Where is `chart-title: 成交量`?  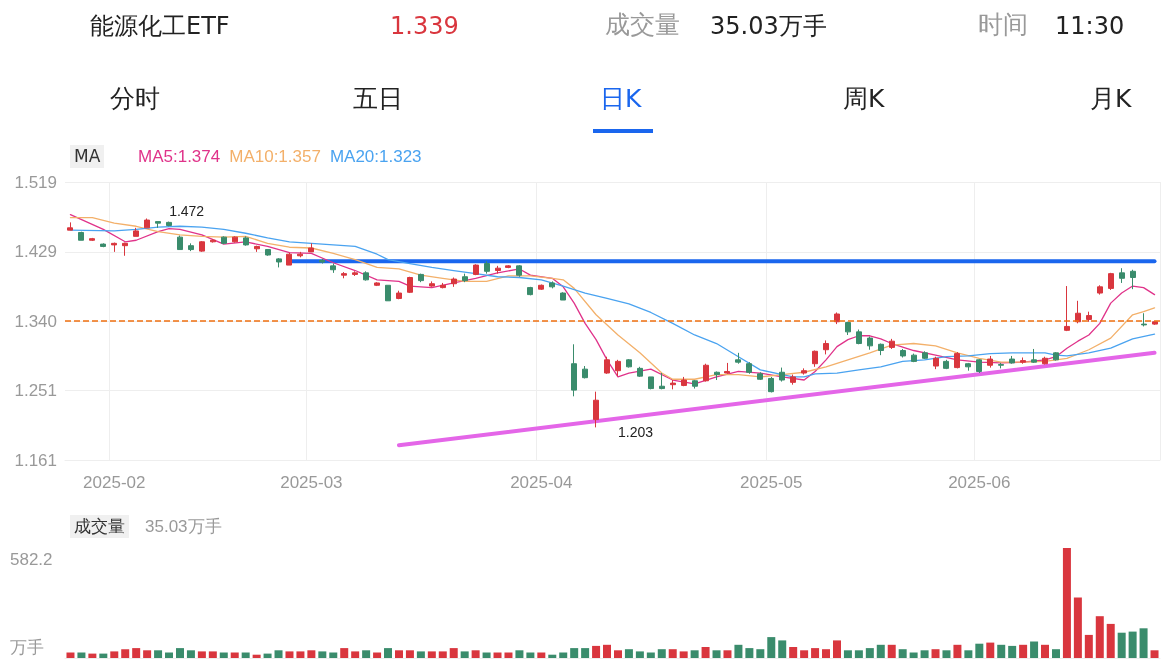 chart-title: 成交量 is located at coordinates (99, 526).